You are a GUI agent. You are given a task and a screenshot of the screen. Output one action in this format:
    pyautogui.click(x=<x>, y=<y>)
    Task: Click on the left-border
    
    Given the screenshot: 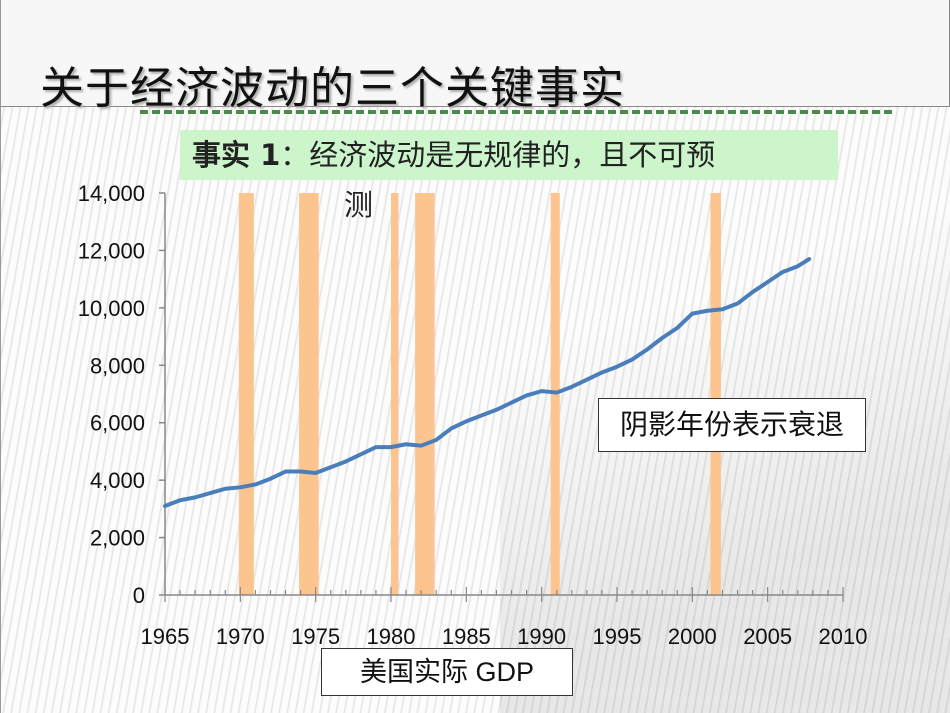 What is the action you would take?
    pyautogui.click(x=0, y=356)
    